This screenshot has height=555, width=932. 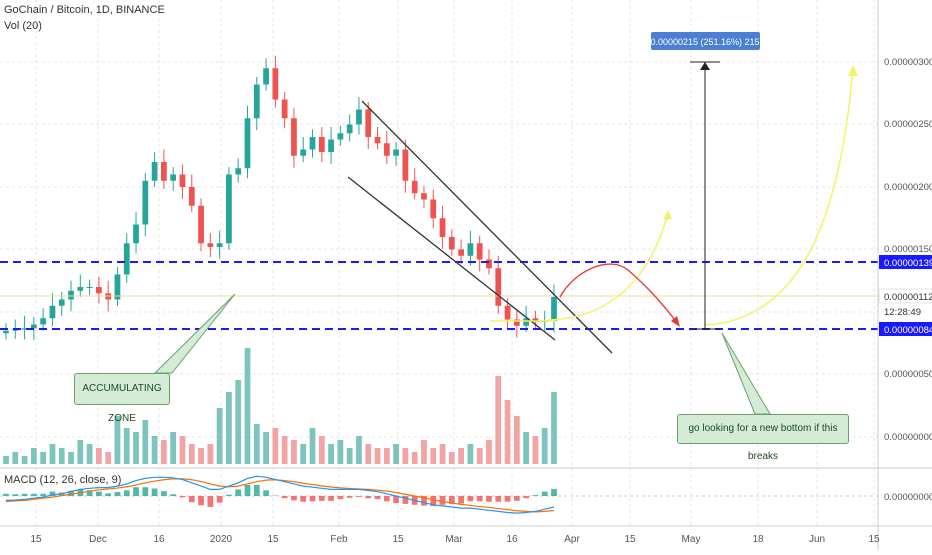 What do you see at coordinates (905, 329) in the screenshot?
I see `price-label-support: 0.00000084` at bounding box center [905, 329].